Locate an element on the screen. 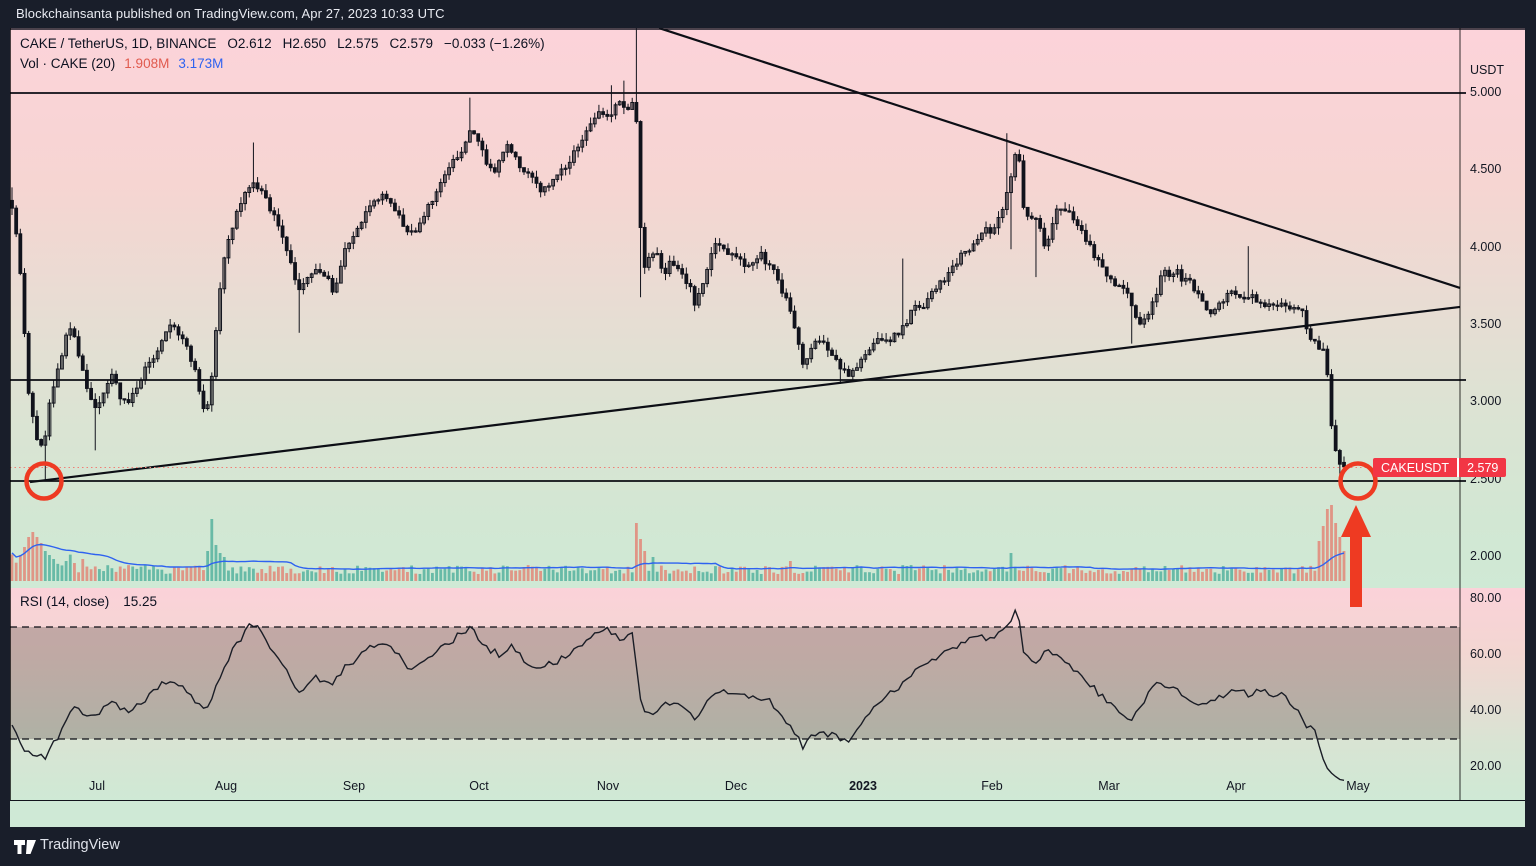  tradingview-logo-icon is located at coordinates (27, 847).